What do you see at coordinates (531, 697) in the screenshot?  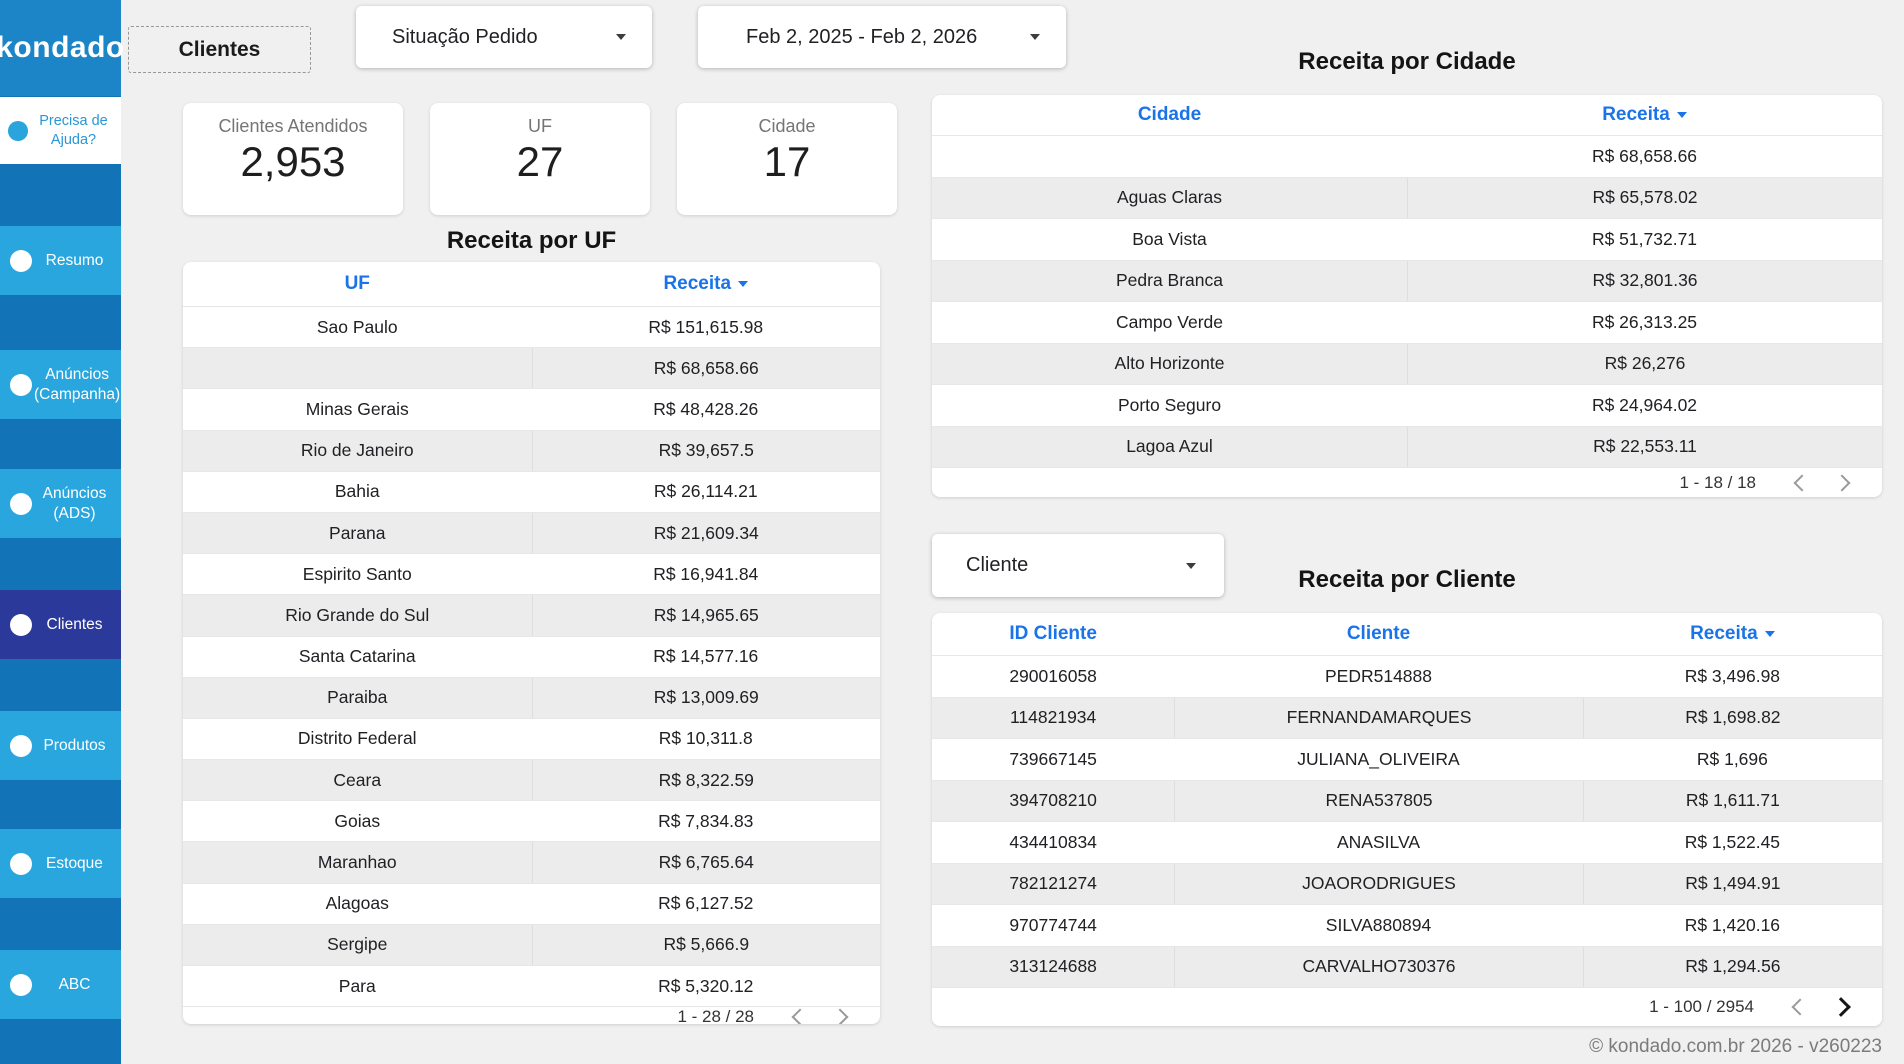 I see `table-row: Paraiba R$ 13,009.69` at bounding box center [531, 697].